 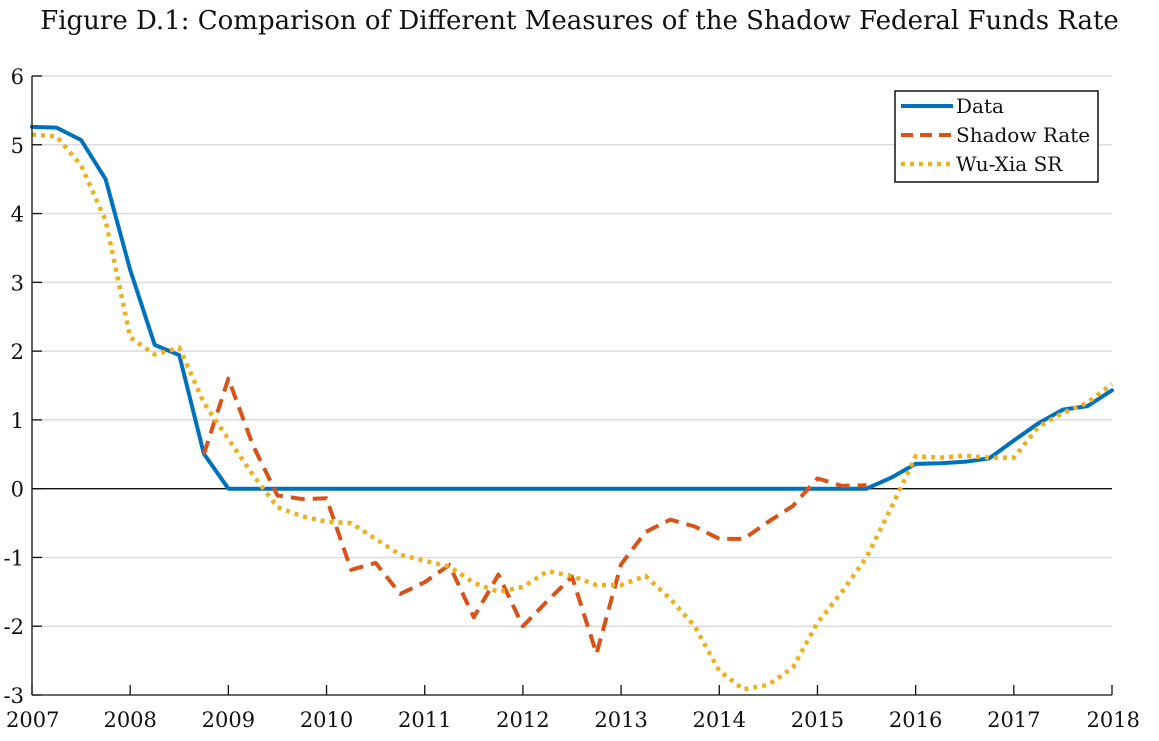 What do you see at coordinates (17, 77) in the screenshot?
I see `y-tick-label-9: 6` at bounding box center [17, 77].